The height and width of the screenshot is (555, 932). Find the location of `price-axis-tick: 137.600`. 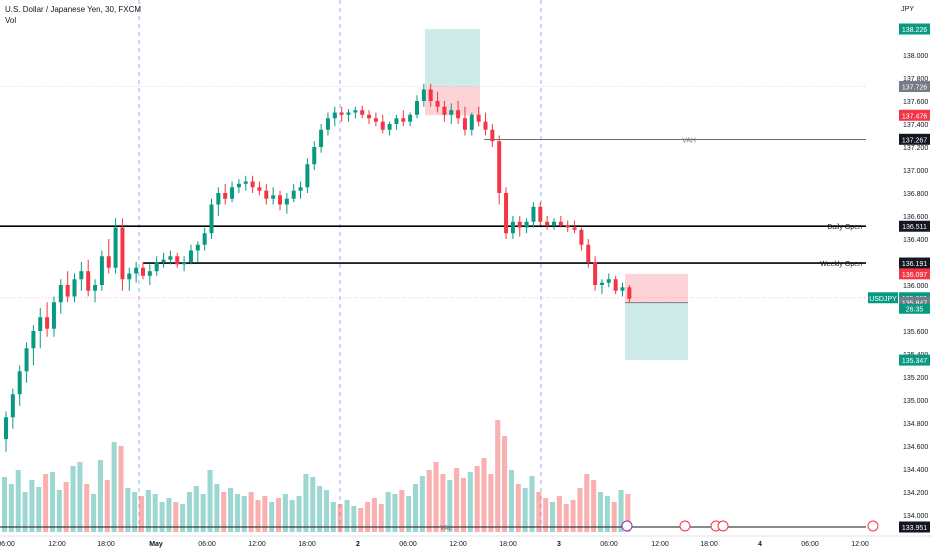

price-axis-tick: 137.600 is located at coordinates (915, 102).